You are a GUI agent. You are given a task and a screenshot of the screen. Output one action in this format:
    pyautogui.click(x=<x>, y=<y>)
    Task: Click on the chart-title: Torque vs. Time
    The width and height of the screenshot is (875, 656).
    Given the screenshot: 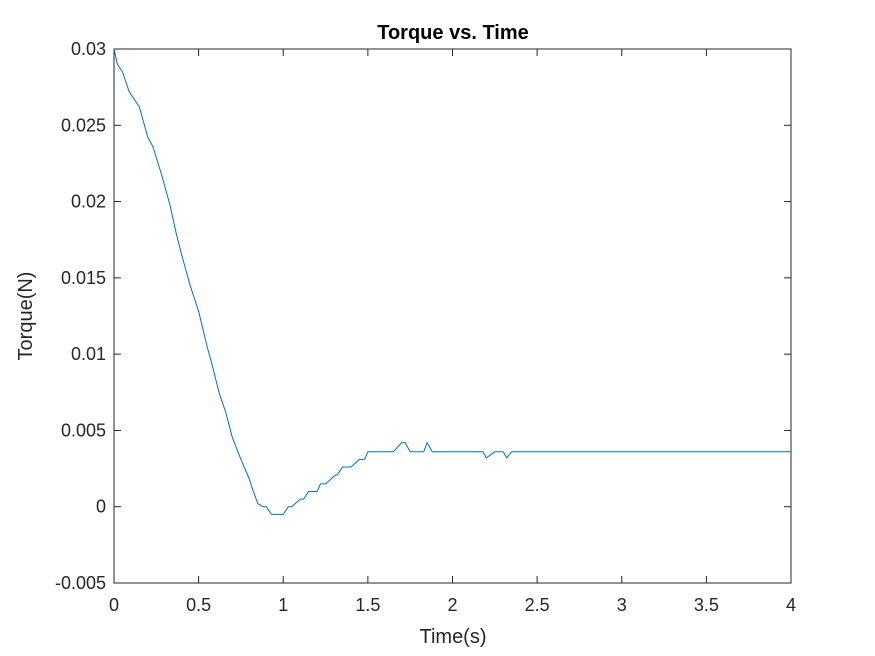 What is the action you would take?
    pyautogui.click(x=453, y=33)
    